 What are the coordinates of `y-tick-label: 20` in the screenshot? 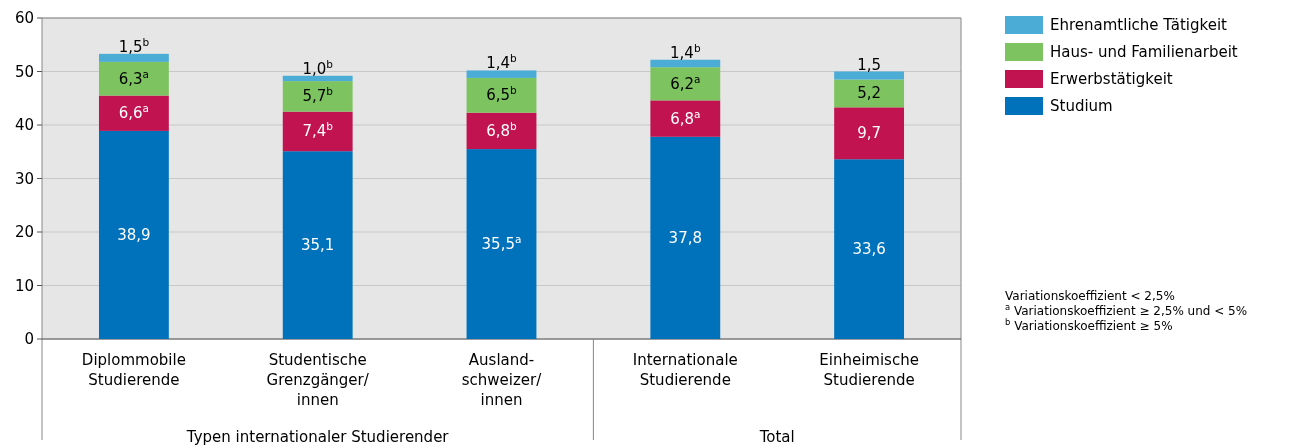 It's located at (24, 232).